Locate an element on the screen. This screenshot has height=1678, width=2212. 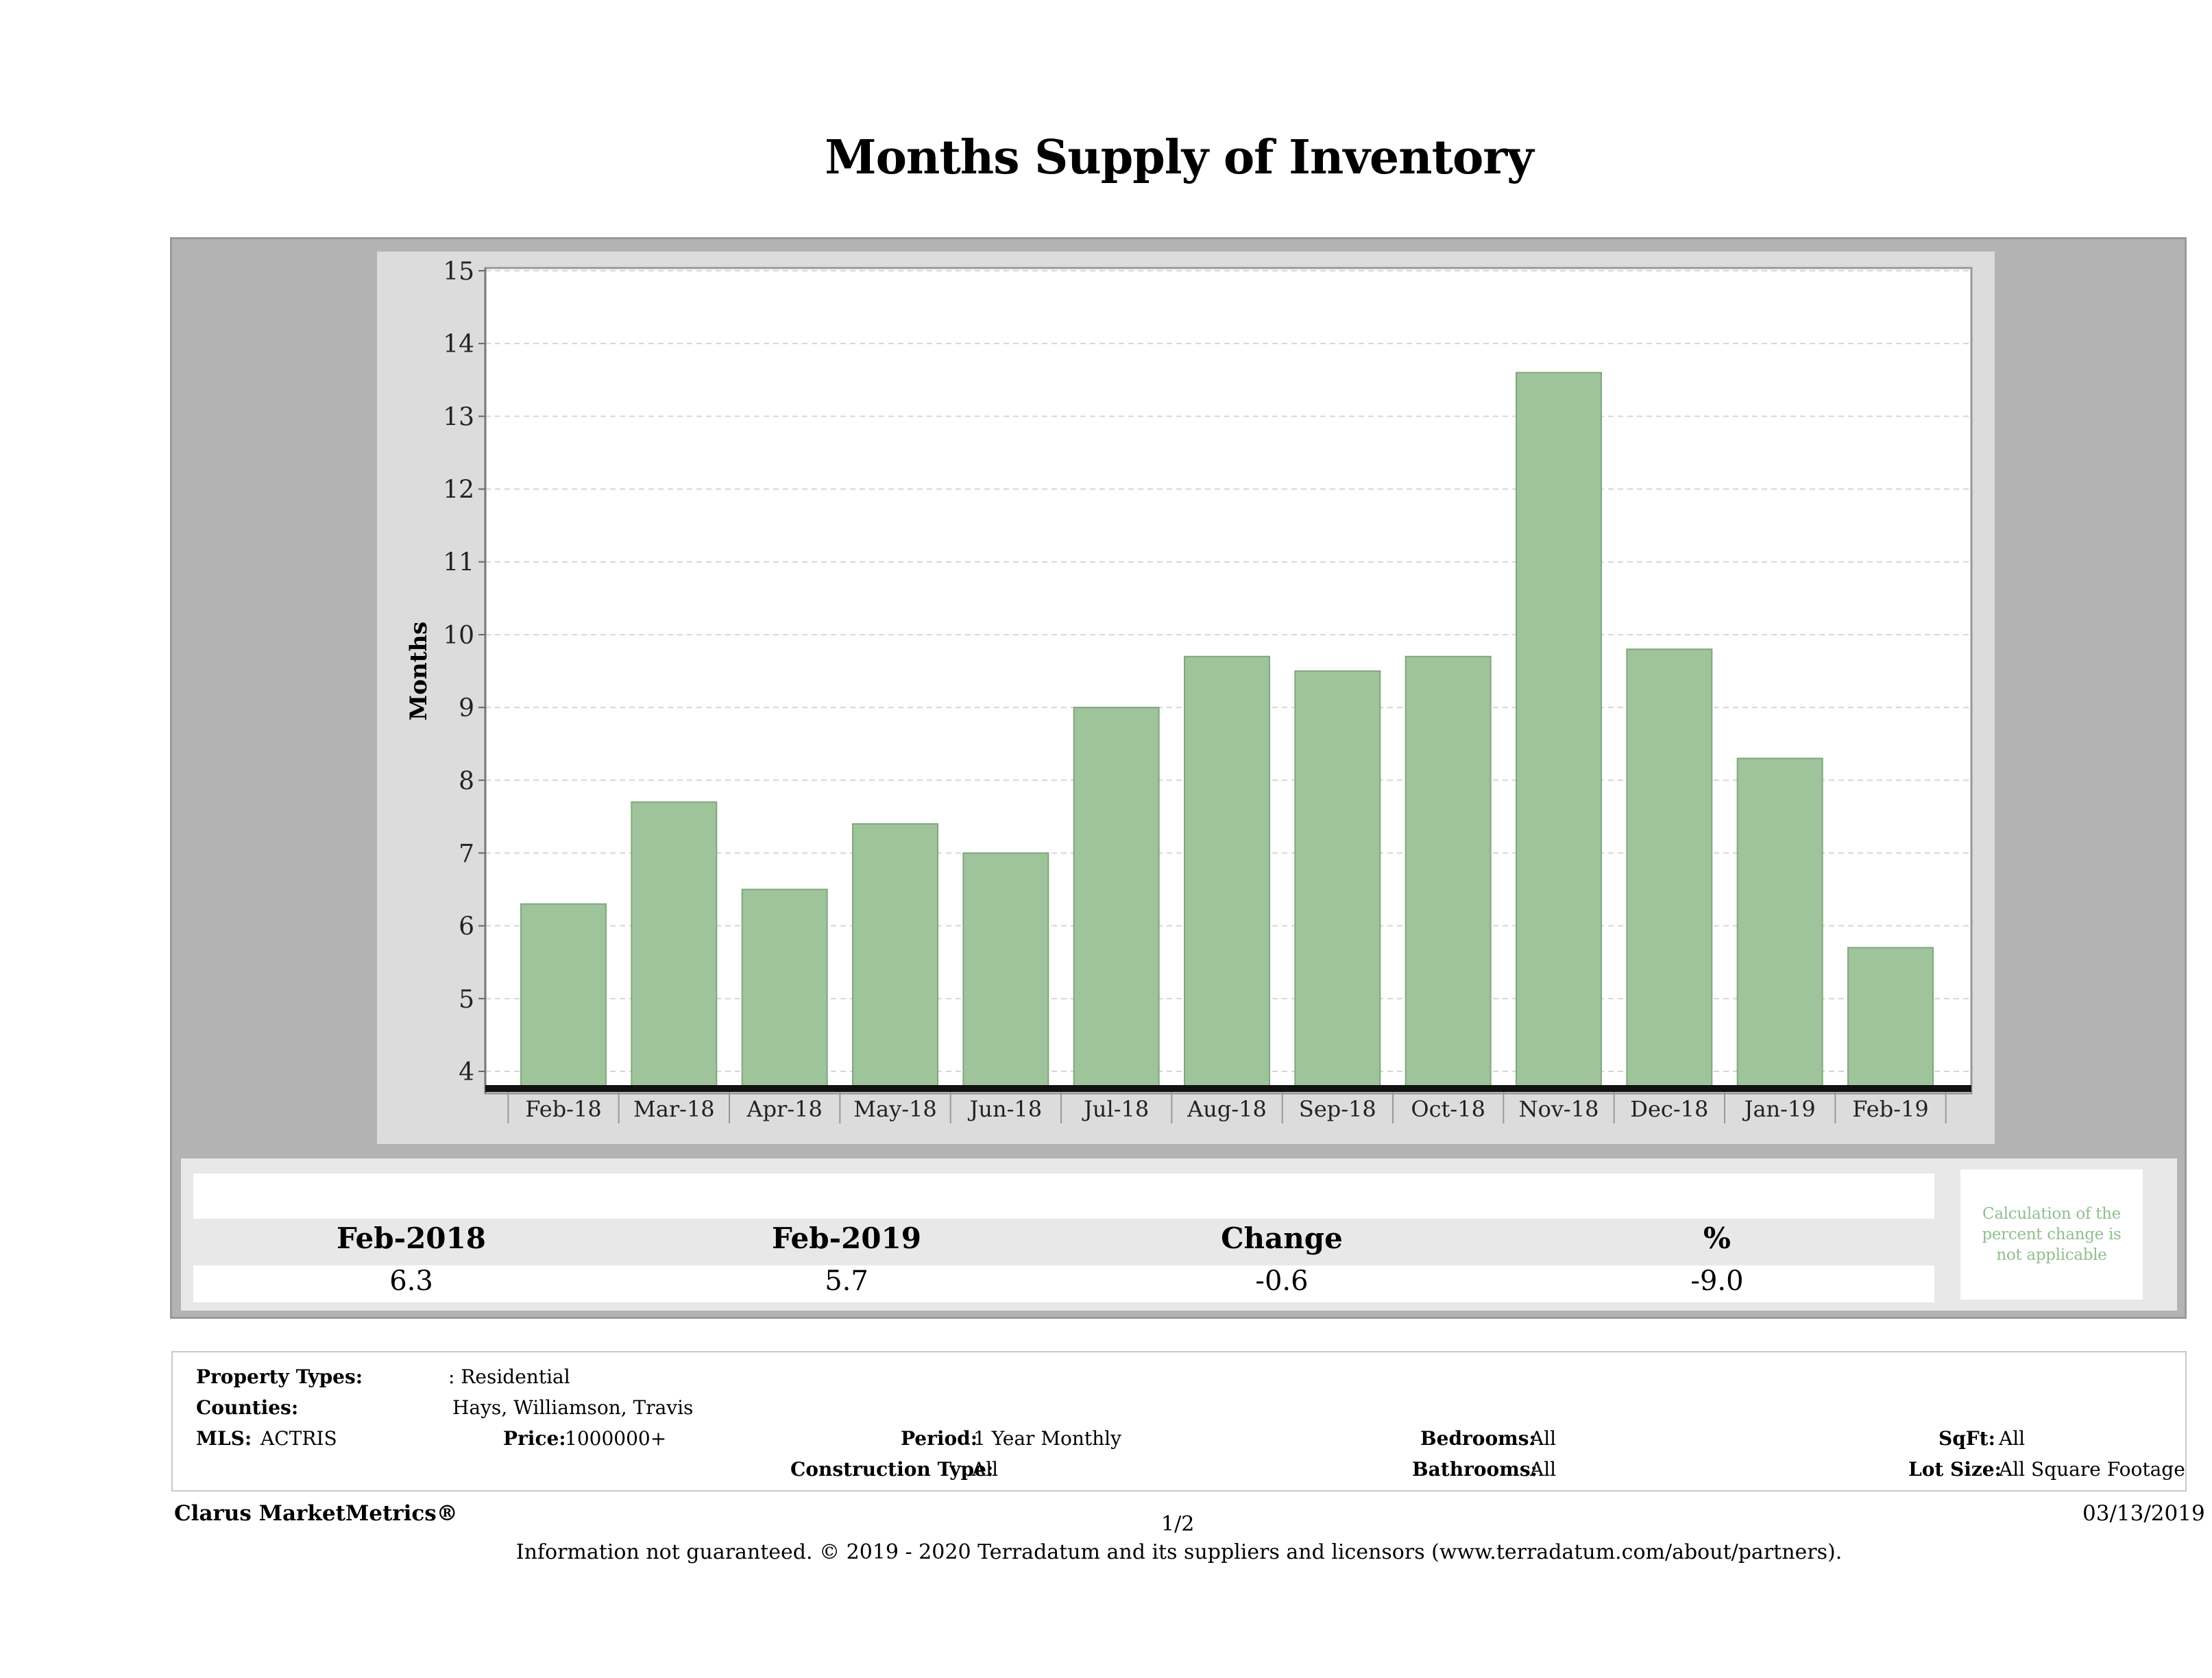
x-tick-label: Dec-18 is located at coordinates (1669, 1109).